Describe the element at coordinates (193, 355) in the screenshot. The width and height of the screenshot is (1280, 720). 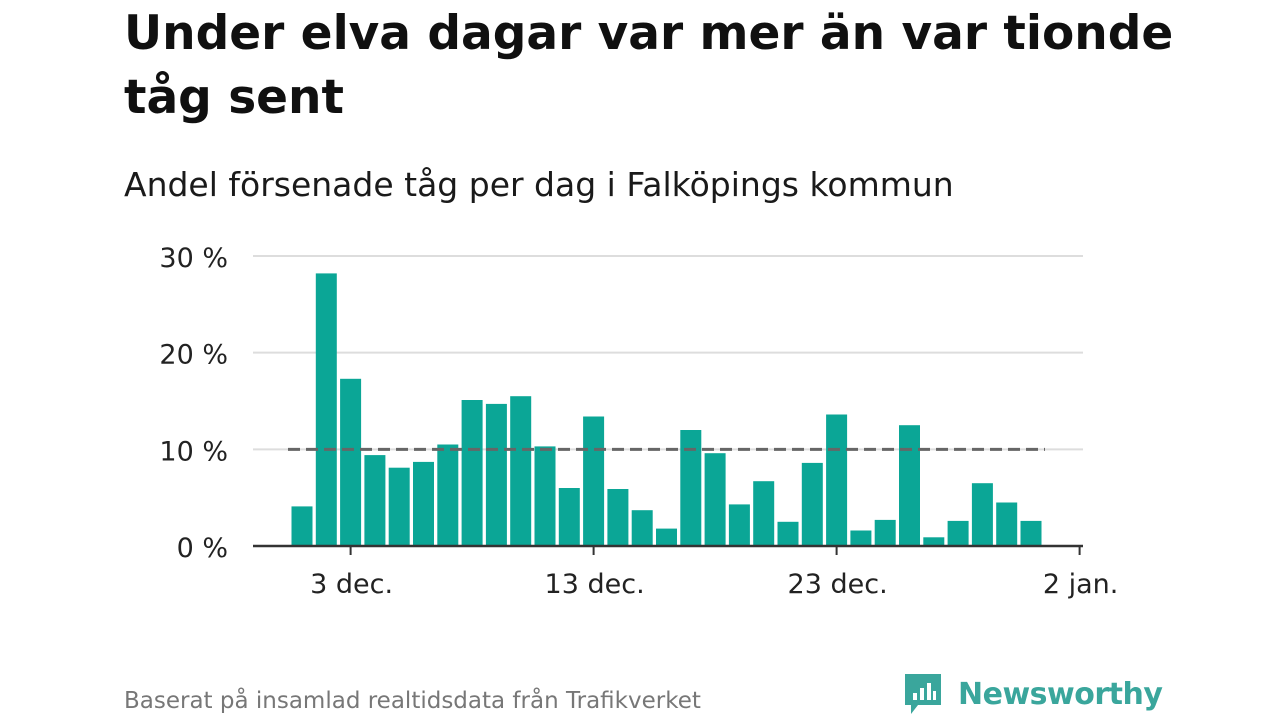
I see `y-tick-label: 20 %` at that location.